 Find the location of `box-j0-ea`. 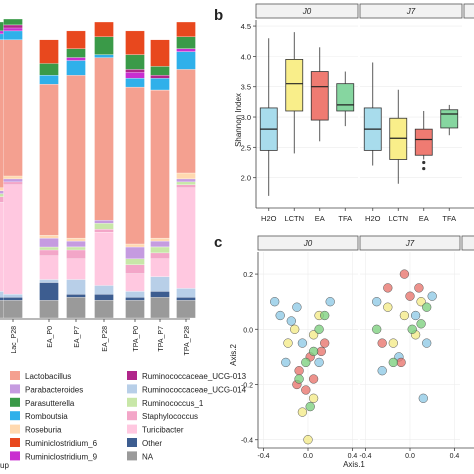

box-j0-ea is located at coordinates (319, 96).